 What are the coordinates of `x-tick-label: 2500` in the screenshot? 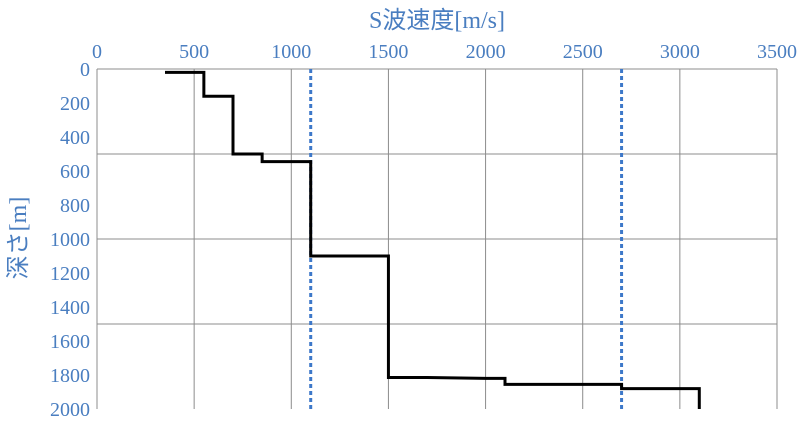 It's located at (583, 52).